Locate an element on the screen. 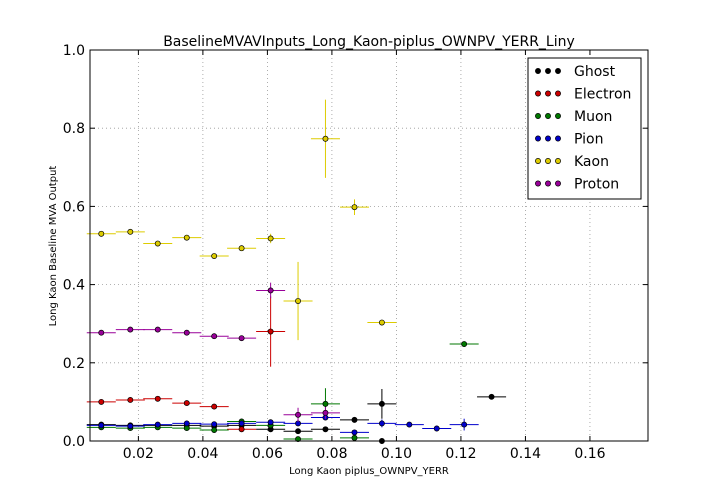 The height and width of the screenshot is (504, 720). x-tick-label: 0.02 is located at coordinates (138, 454).